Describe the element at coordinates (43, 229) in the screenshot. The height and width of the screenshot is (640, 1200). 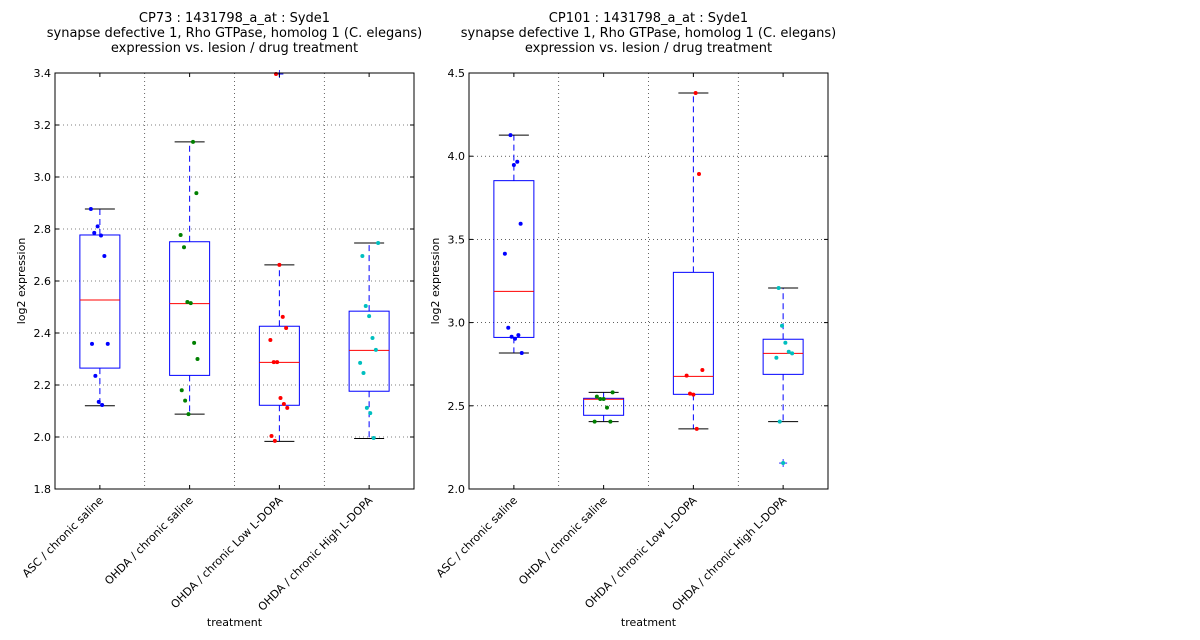
I see `y-tick-label: 2.8` at that location.